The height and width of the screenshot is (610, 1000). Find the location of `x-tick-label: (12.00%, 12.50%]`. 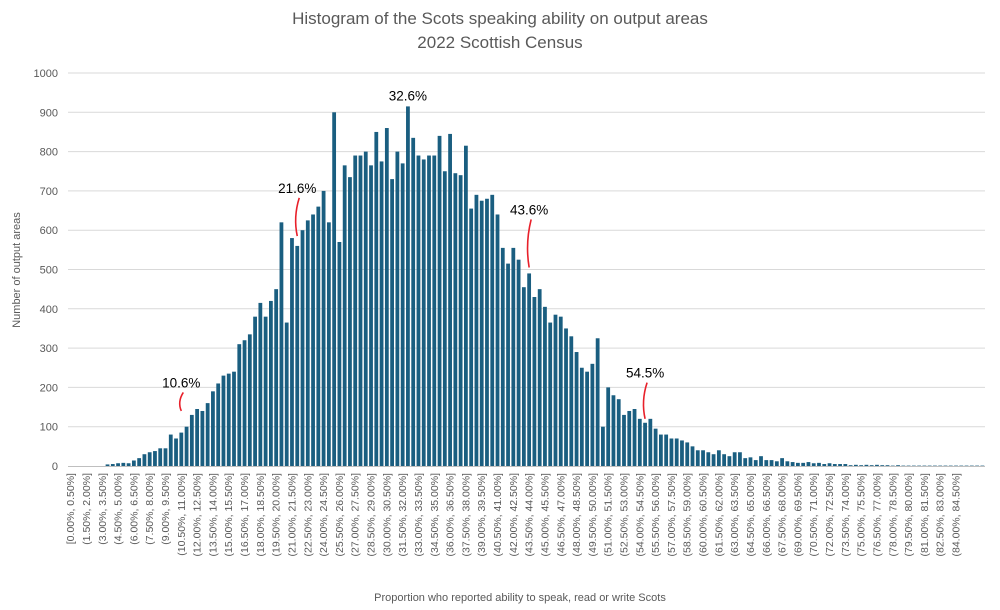

x-tick-label: (12.00%, 12.50%] is located at coordinates (198, 515).